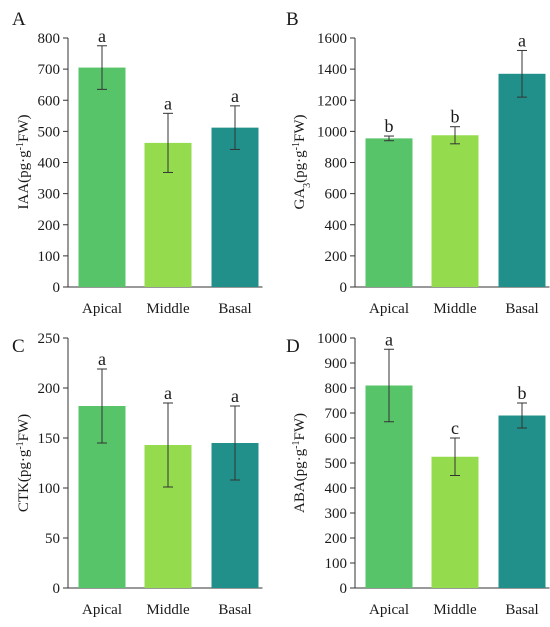 The width and height of the screenshot is (550, 627). I want to click on y-tick-label: 1600, so click(332, 39).